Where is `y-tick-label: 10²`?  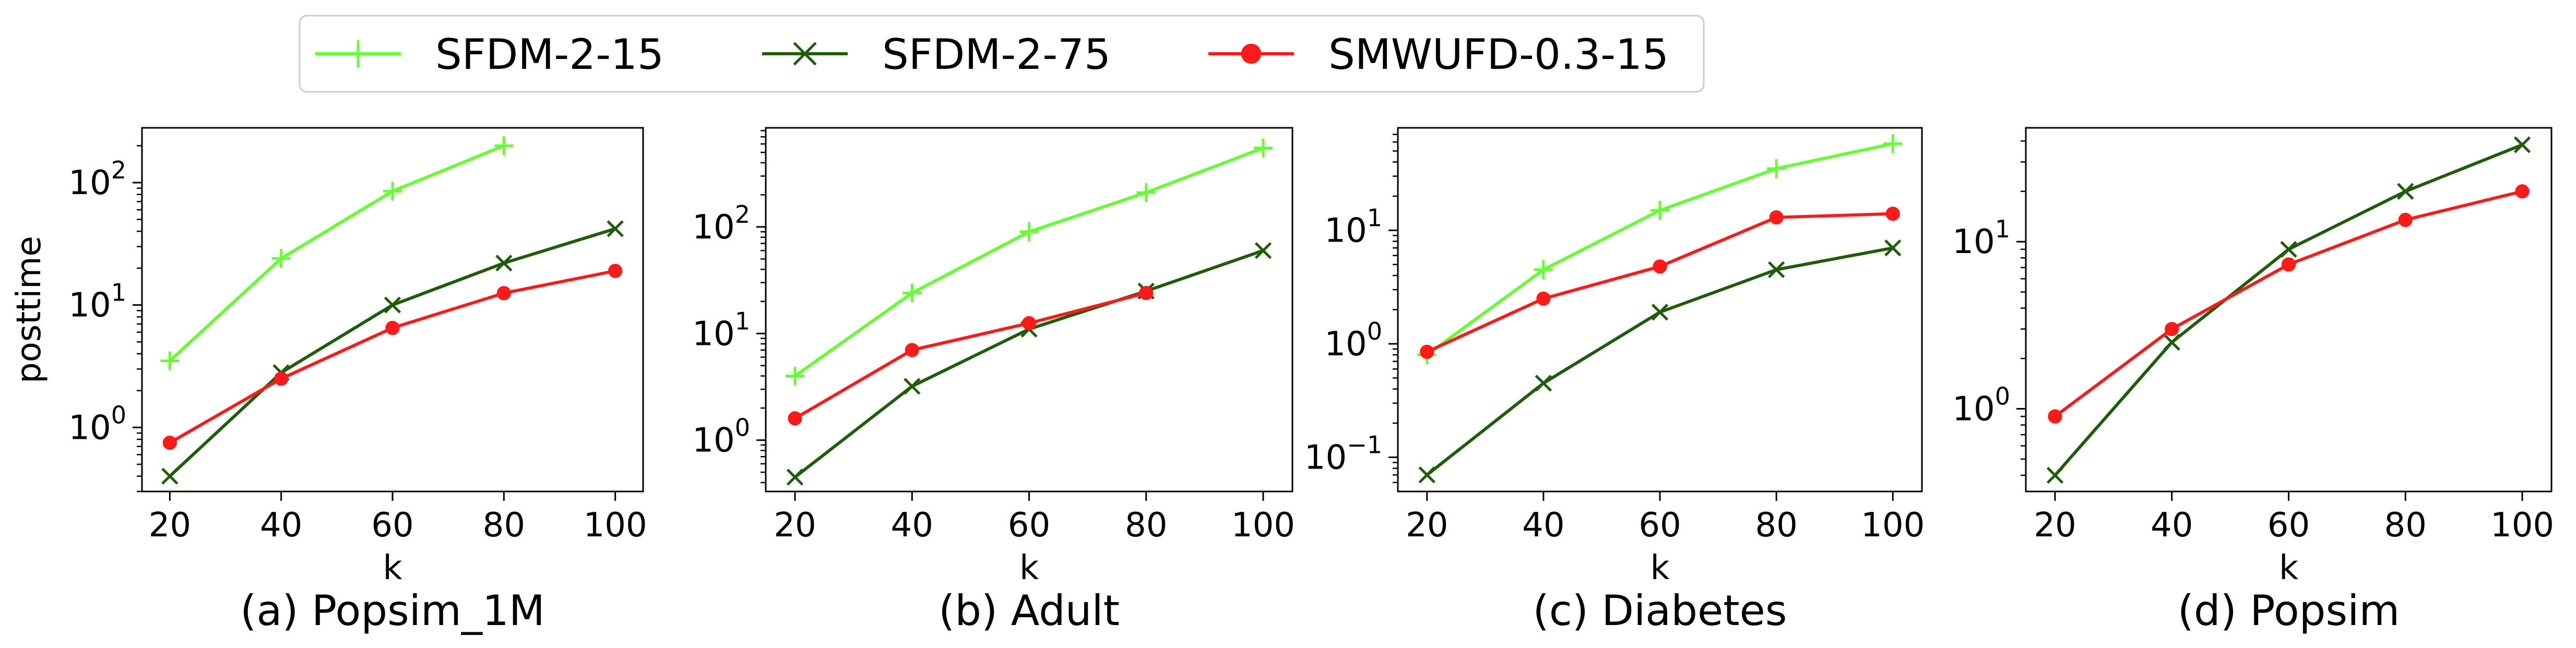 y-tick-label: 10² is located at coordinates (97, 179).